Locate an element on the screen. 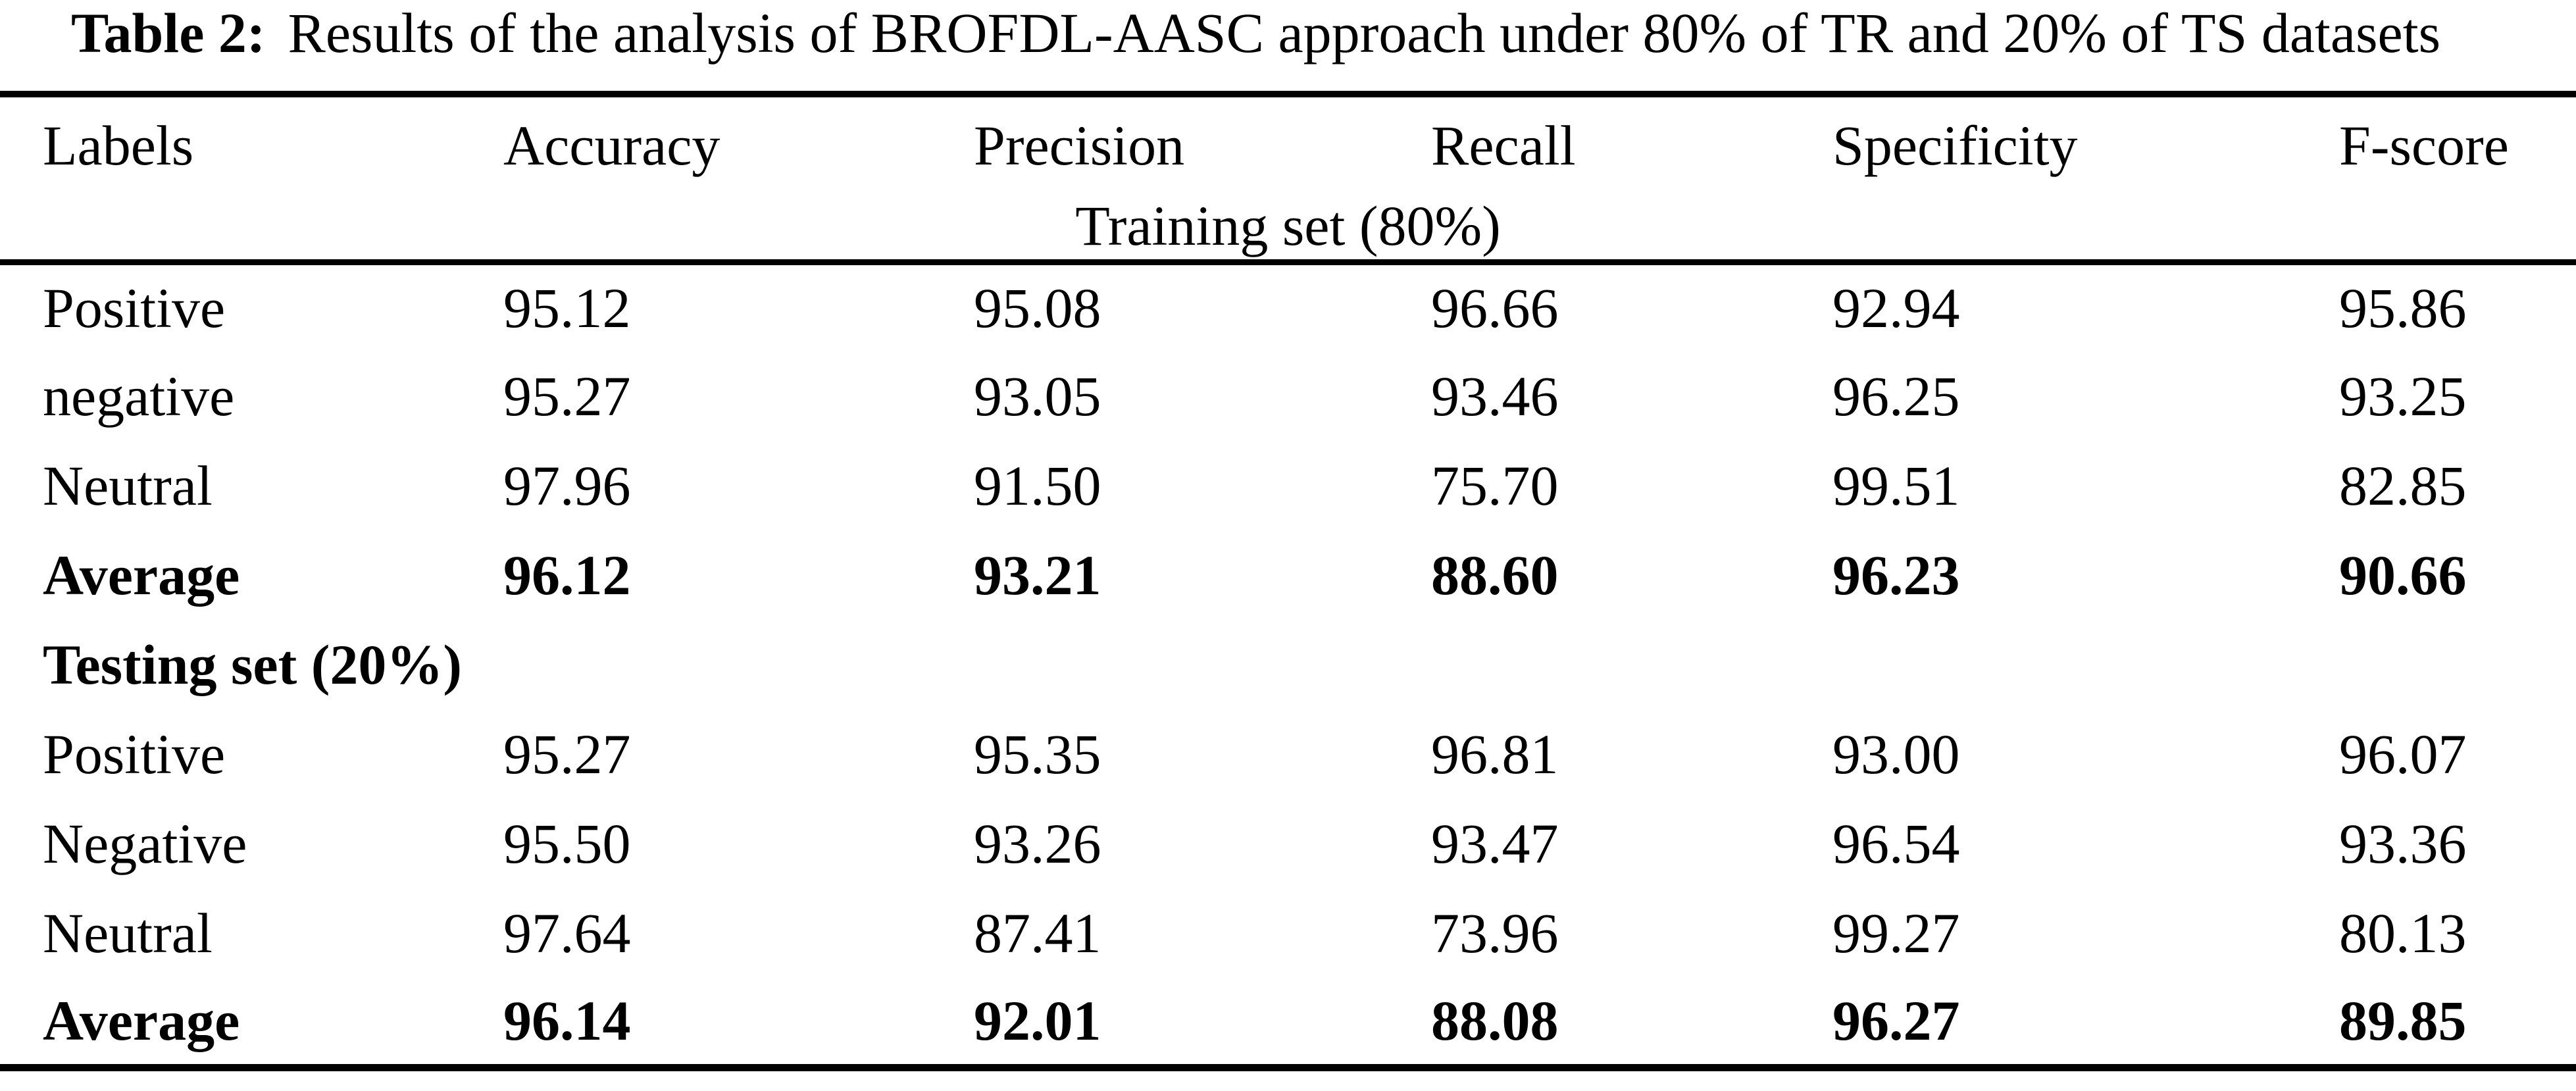  metric-value: 87.41 is located at coordinates (1037, 933).